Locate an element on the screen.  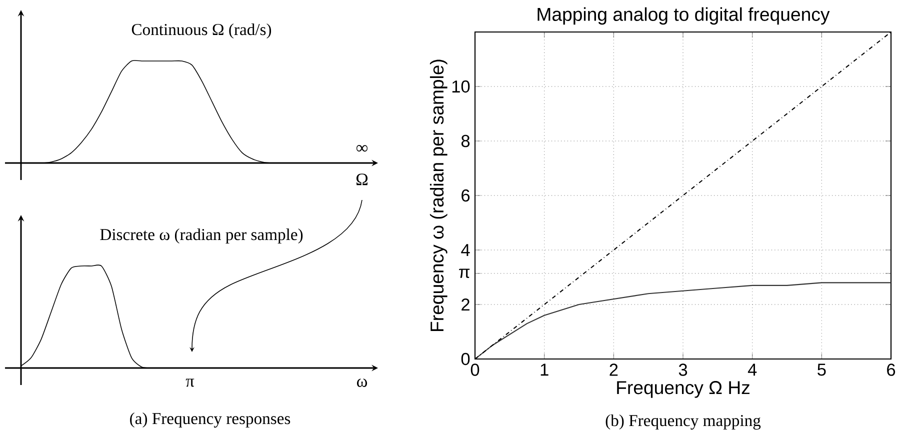
text: (b) Frequency mapping is located at coordinates (683, 422).